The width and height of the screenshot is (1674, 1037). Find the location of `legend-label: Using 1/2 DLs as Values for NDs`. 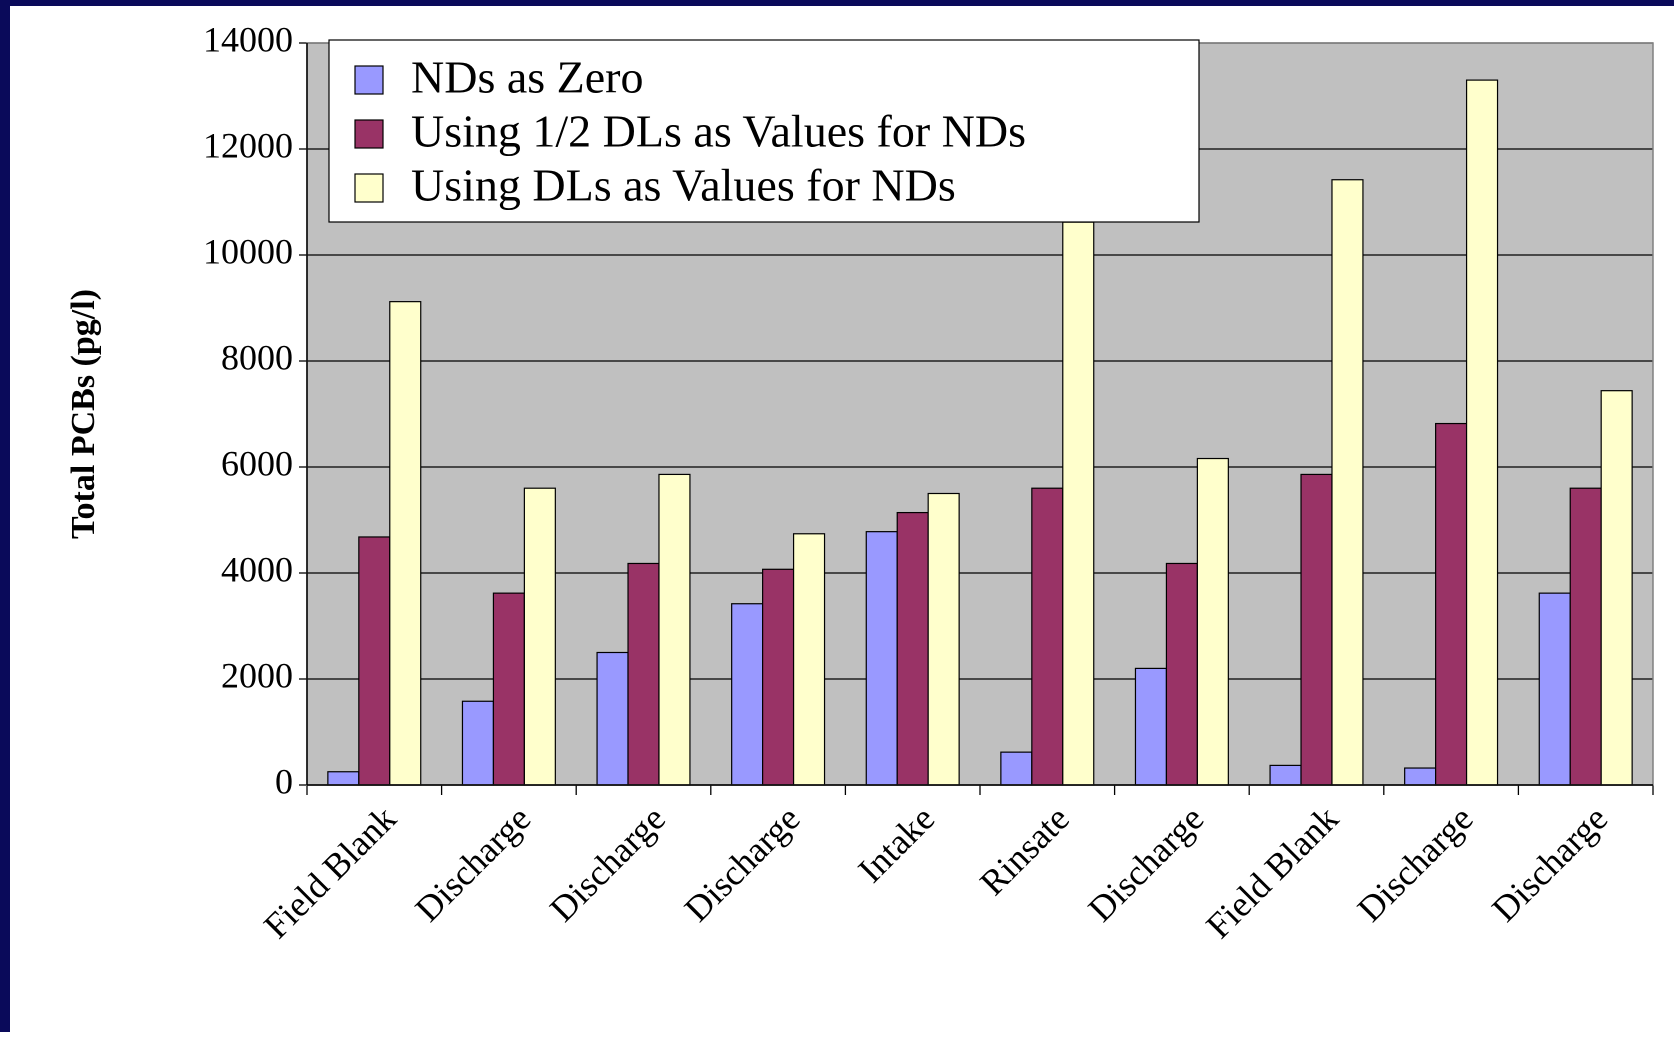

legend-label: Using 1/2 DLs as Values for NDs is located at coordinates (718, 131).